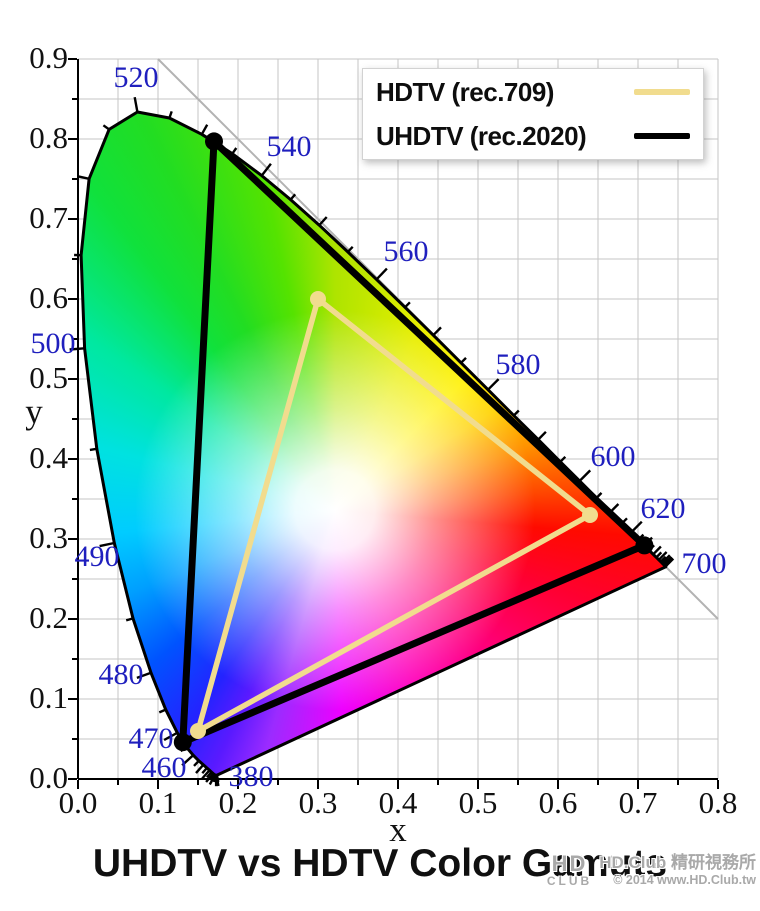 The image size is (760, 911). Describe the element at coordinates (704, 563) in the screenshot. I see `wavelength-label: 700` at that location.